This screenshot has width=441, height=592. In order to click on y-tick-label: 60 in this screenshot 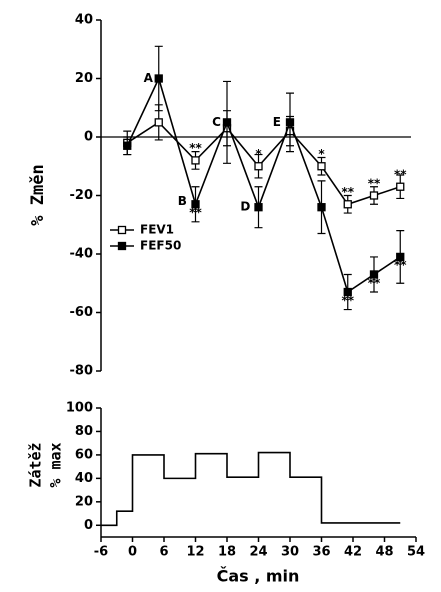, I will do `click(84, 454)`.